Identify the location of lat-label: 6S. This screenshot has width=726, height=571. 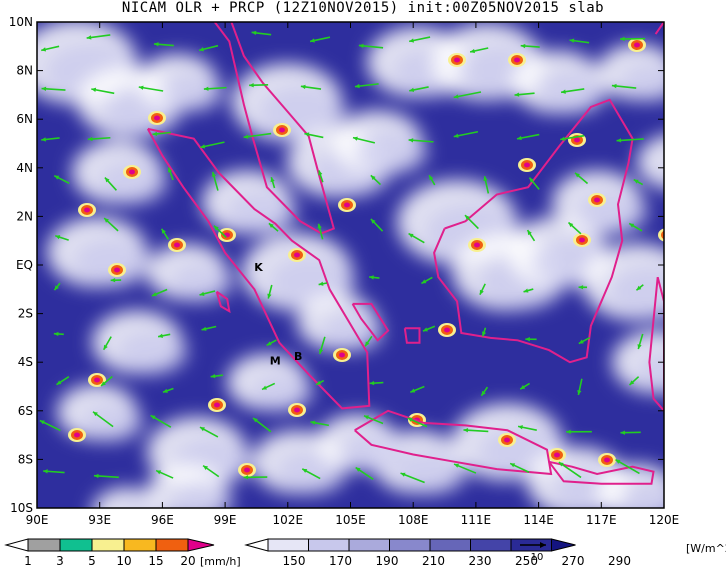
(25, 411).